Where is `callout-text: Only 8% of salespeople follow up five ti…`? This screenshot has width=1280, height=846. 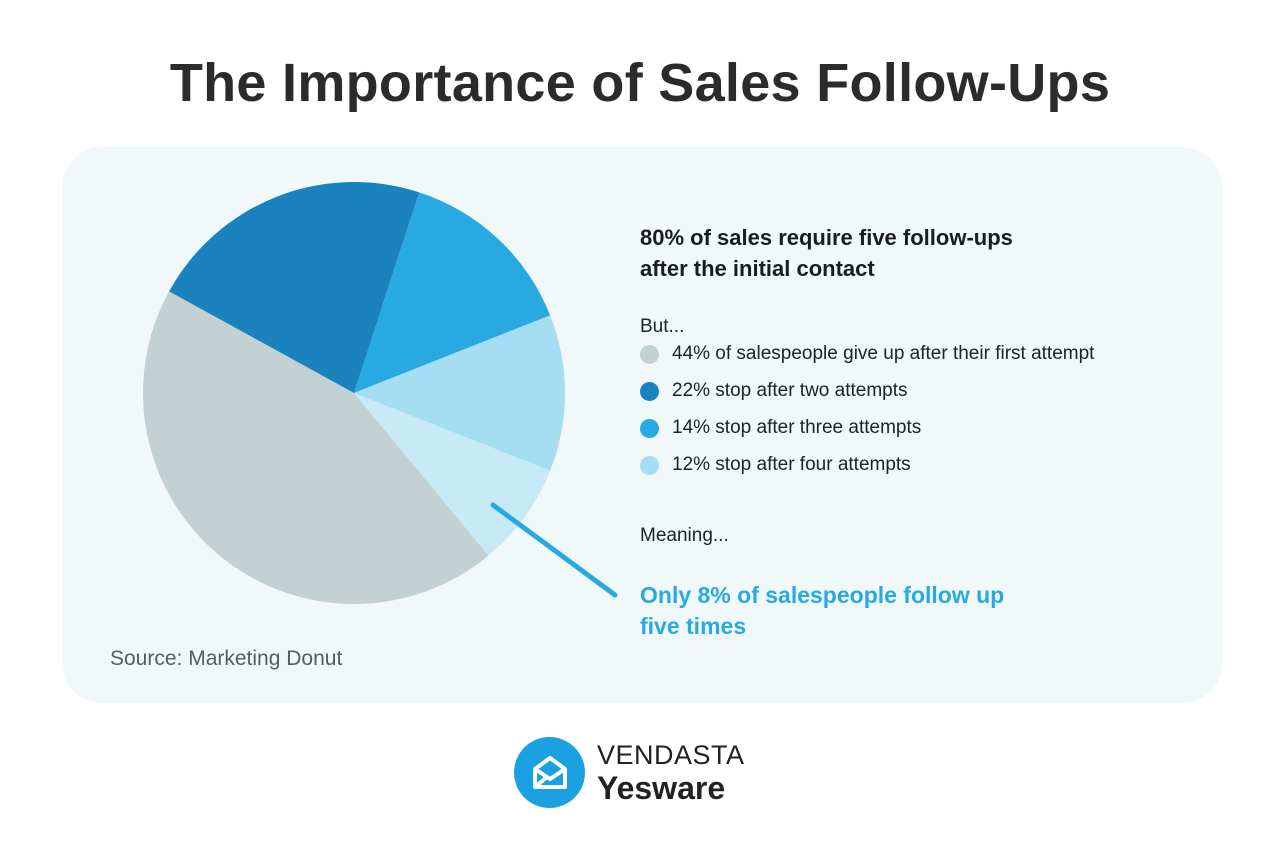 callout-text: Only 8% of salespeople follow up five ti… is located at coordinates (822, 611).